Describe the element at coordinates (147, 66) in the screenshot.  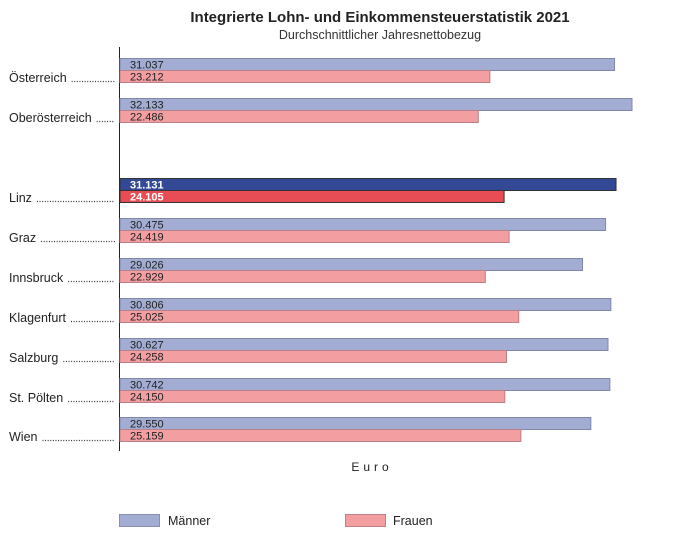
I see `data-label: 31.037` at that location.